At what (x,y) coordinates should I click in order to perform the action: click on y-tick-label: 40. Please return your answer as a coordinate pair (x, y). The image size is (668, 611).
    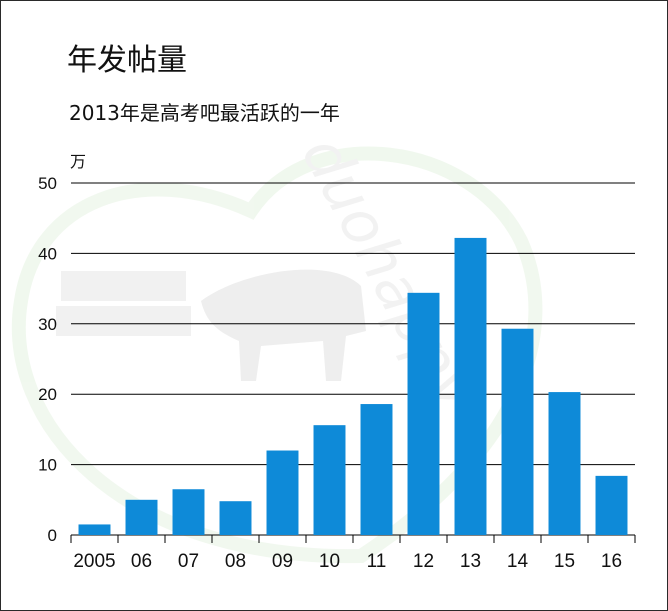
    Looking at the image, I should click on (47, 253).